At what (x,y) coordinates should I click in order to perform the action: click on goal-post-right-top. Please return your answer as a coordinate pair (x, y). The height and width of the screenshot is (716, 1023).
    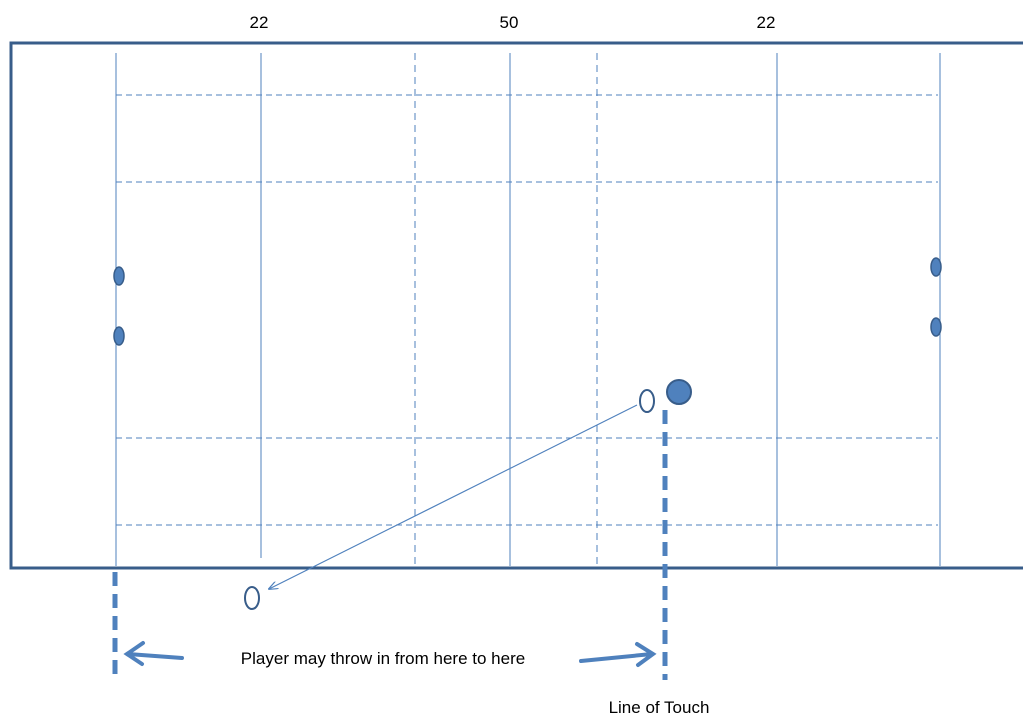
    Looking at the image, I should click on (936, 267).